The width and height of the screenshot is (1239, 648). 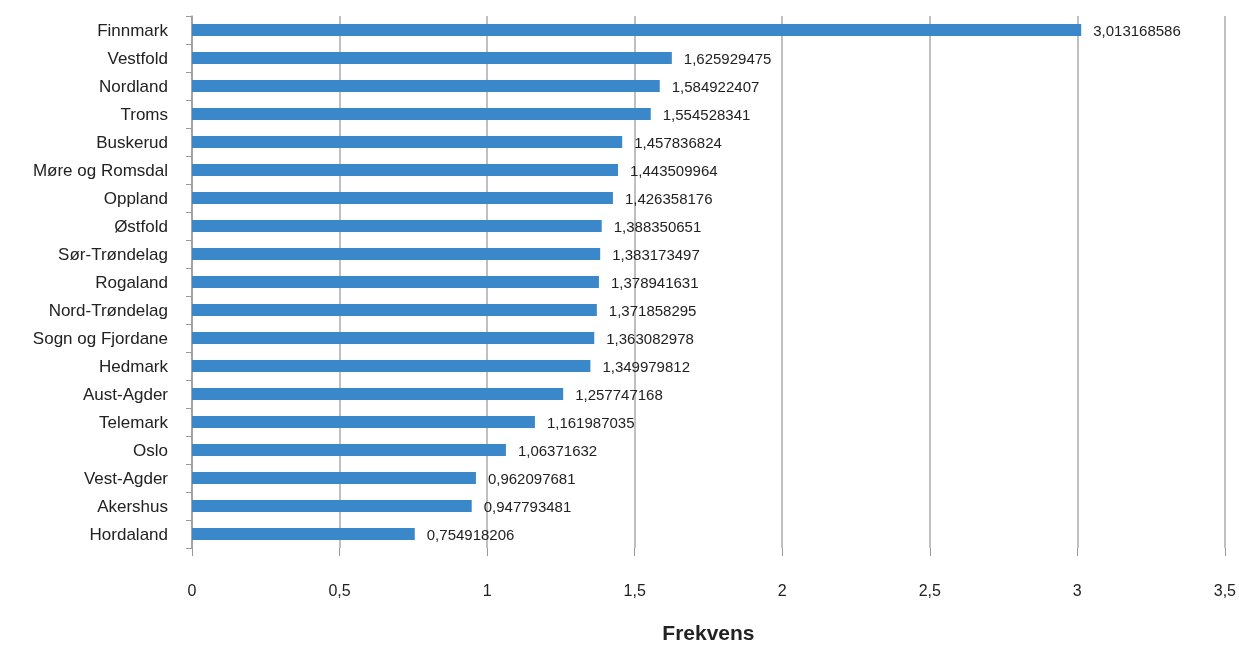 I want to click on y-tick-label: Oppland, so click(x=135, y=198).